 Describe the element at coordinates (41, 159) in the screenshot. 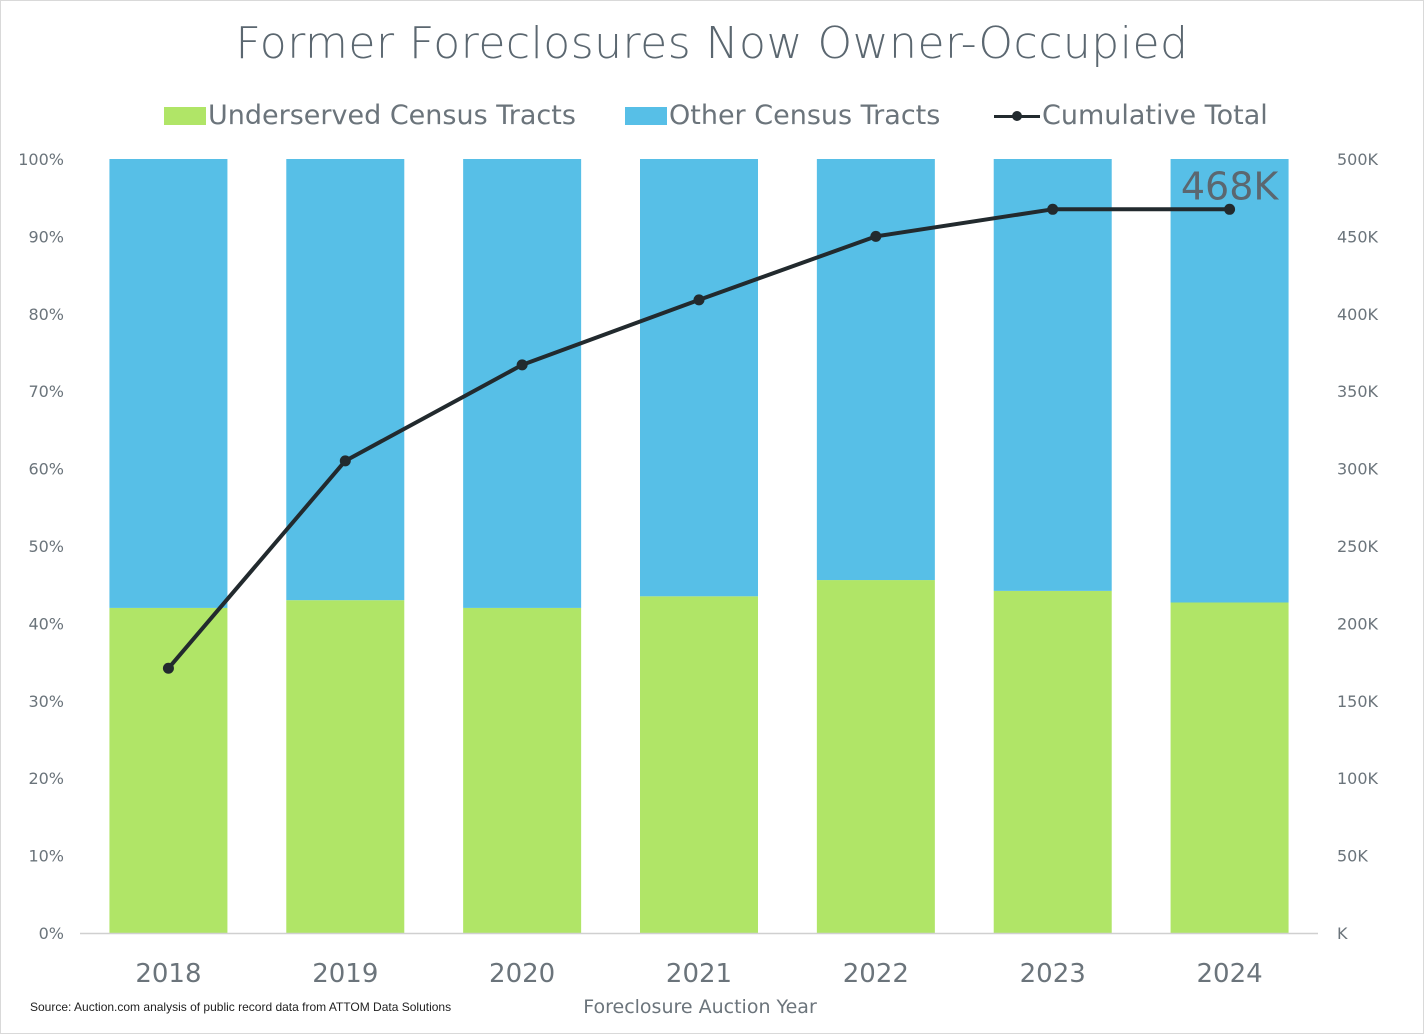

I see `y-left-tick-label: 100%` at that location.